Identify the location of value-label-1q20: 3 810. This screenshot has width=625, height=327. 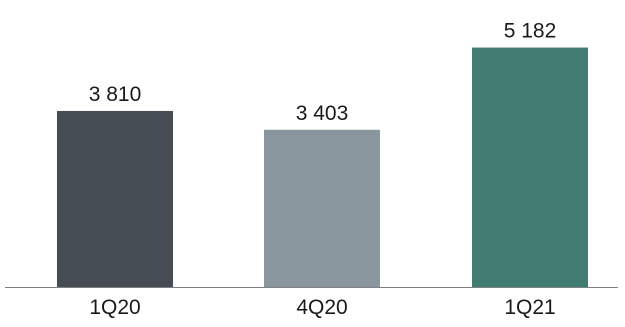
(115, 94).